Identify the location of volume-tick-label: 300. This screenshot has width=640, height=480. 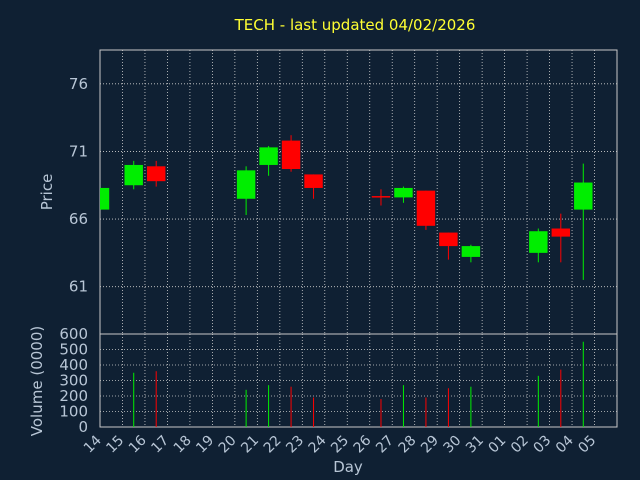
(73, 381).